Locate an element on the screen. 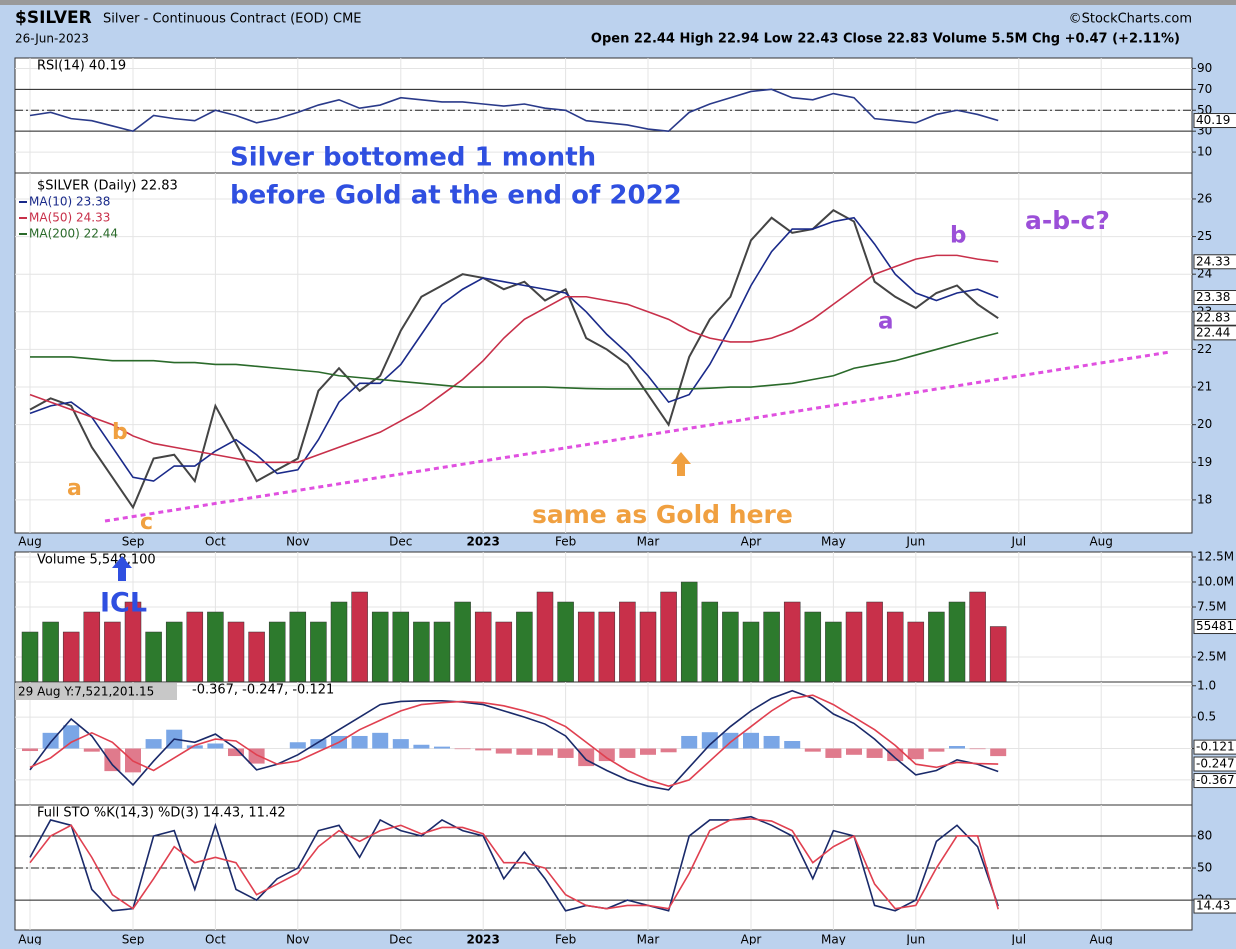  x-tick-label: Jul is located at coordinates (1018, 939).